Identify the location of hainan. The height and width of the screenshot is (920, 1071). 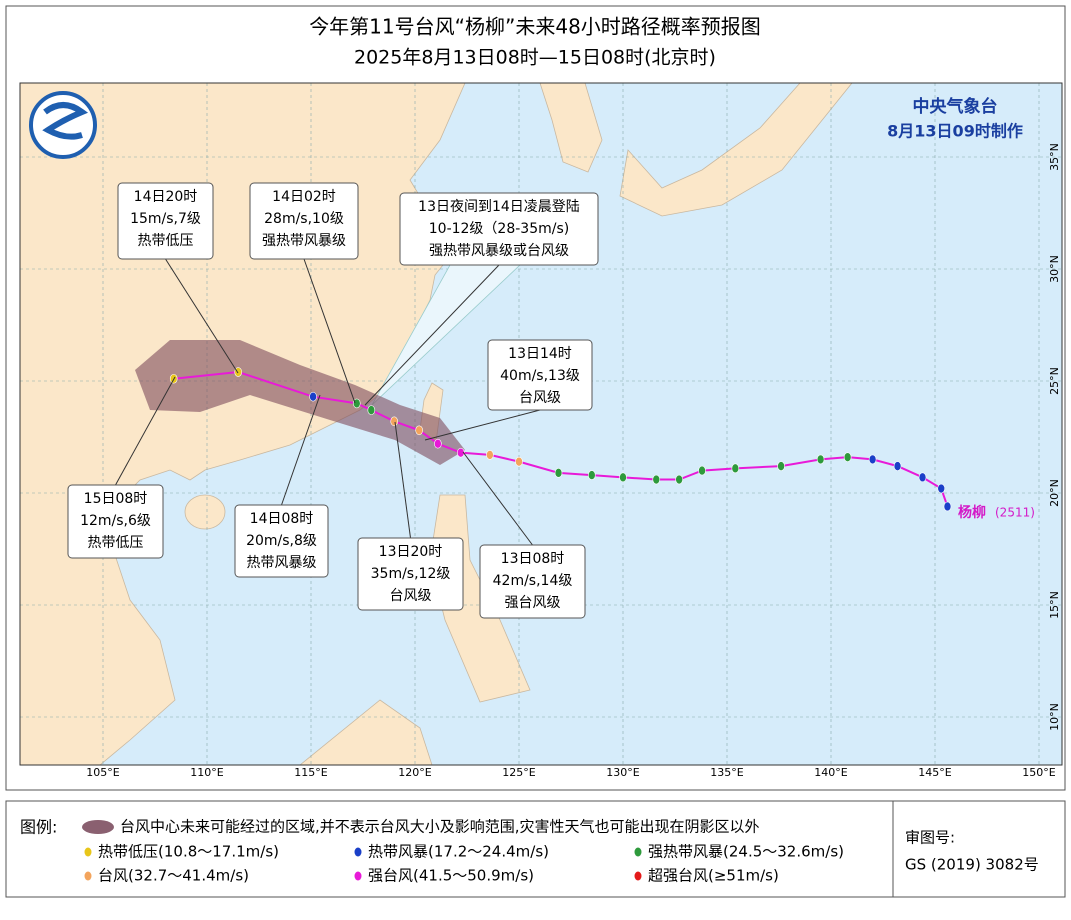
(205, 512).